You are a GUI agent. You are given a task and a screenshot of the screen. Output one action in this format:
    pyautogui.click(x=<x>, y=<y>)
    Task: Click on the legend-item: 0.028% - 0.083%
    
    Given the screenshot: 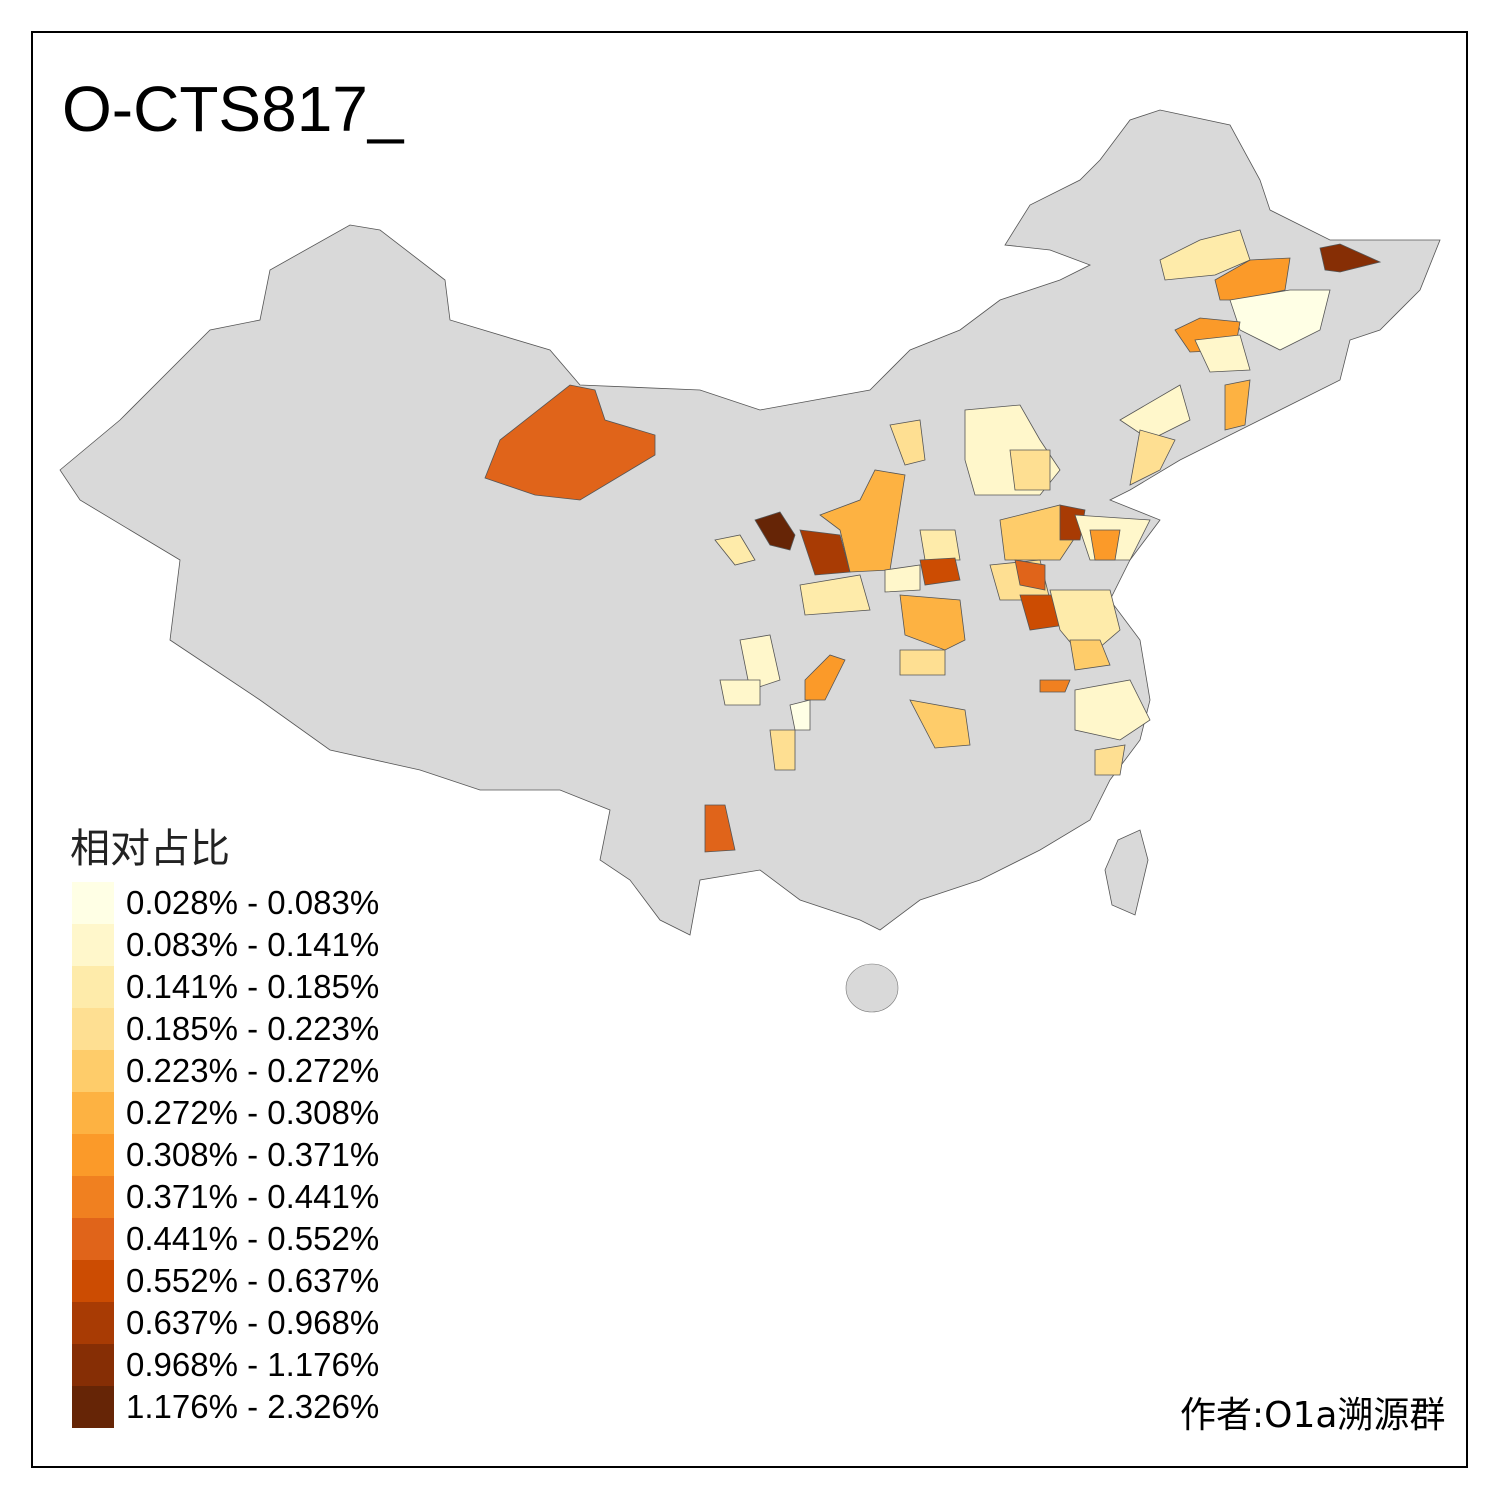 What is the action you would take?
    pyautogui.click(x=225, y=903)
    